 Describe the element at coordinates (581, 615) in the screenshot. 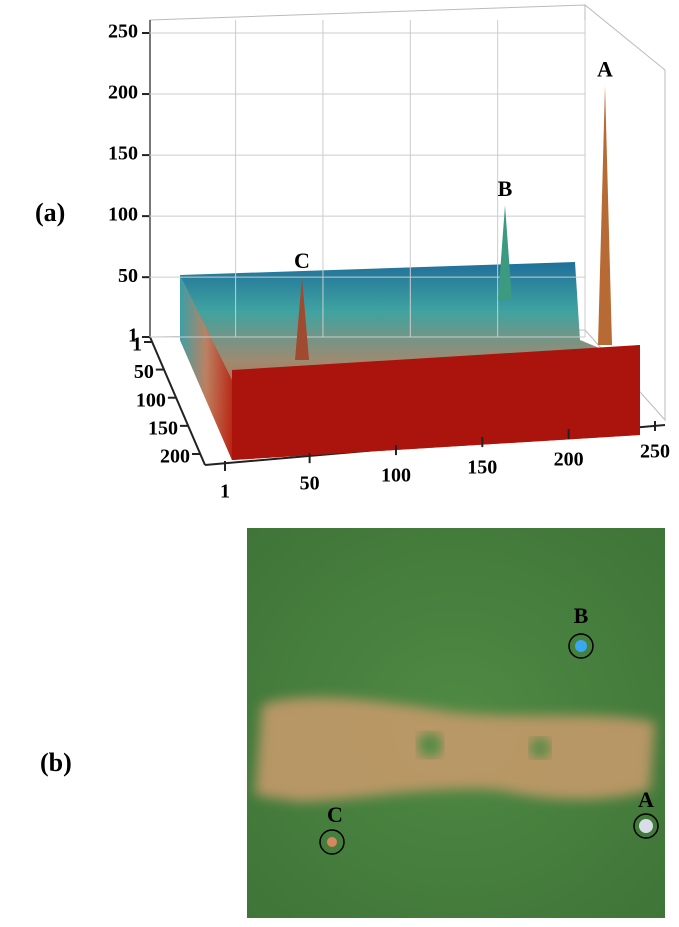

I see `point-label: B` at that location.